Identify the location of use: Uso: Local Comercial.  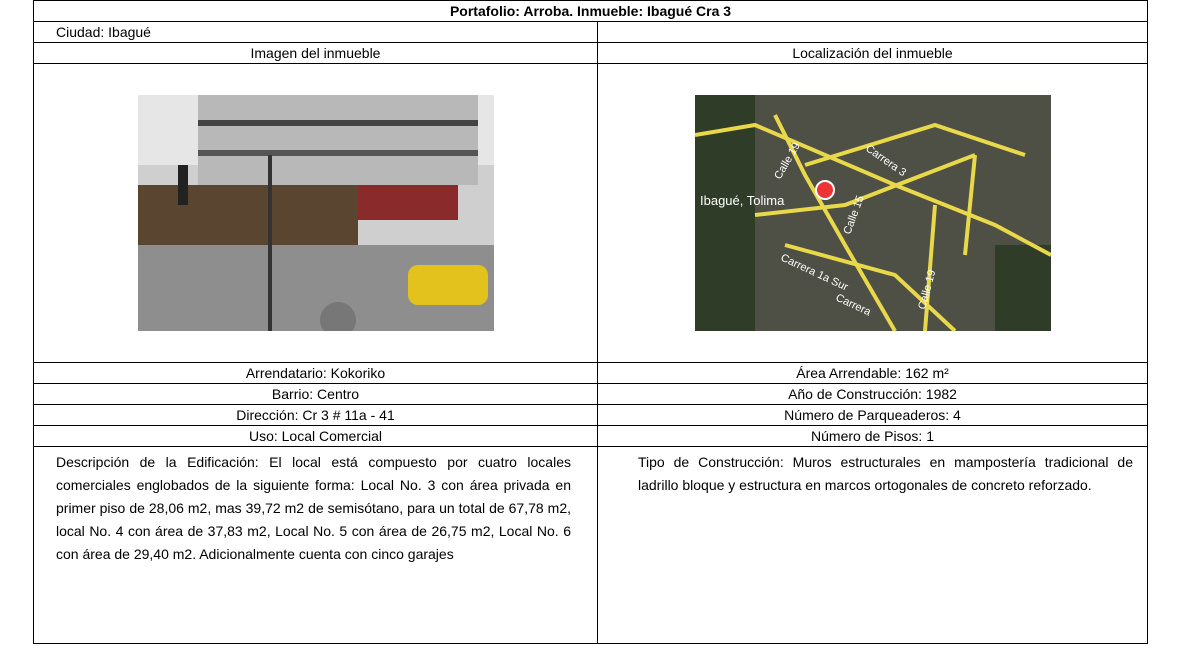
(315, 436).